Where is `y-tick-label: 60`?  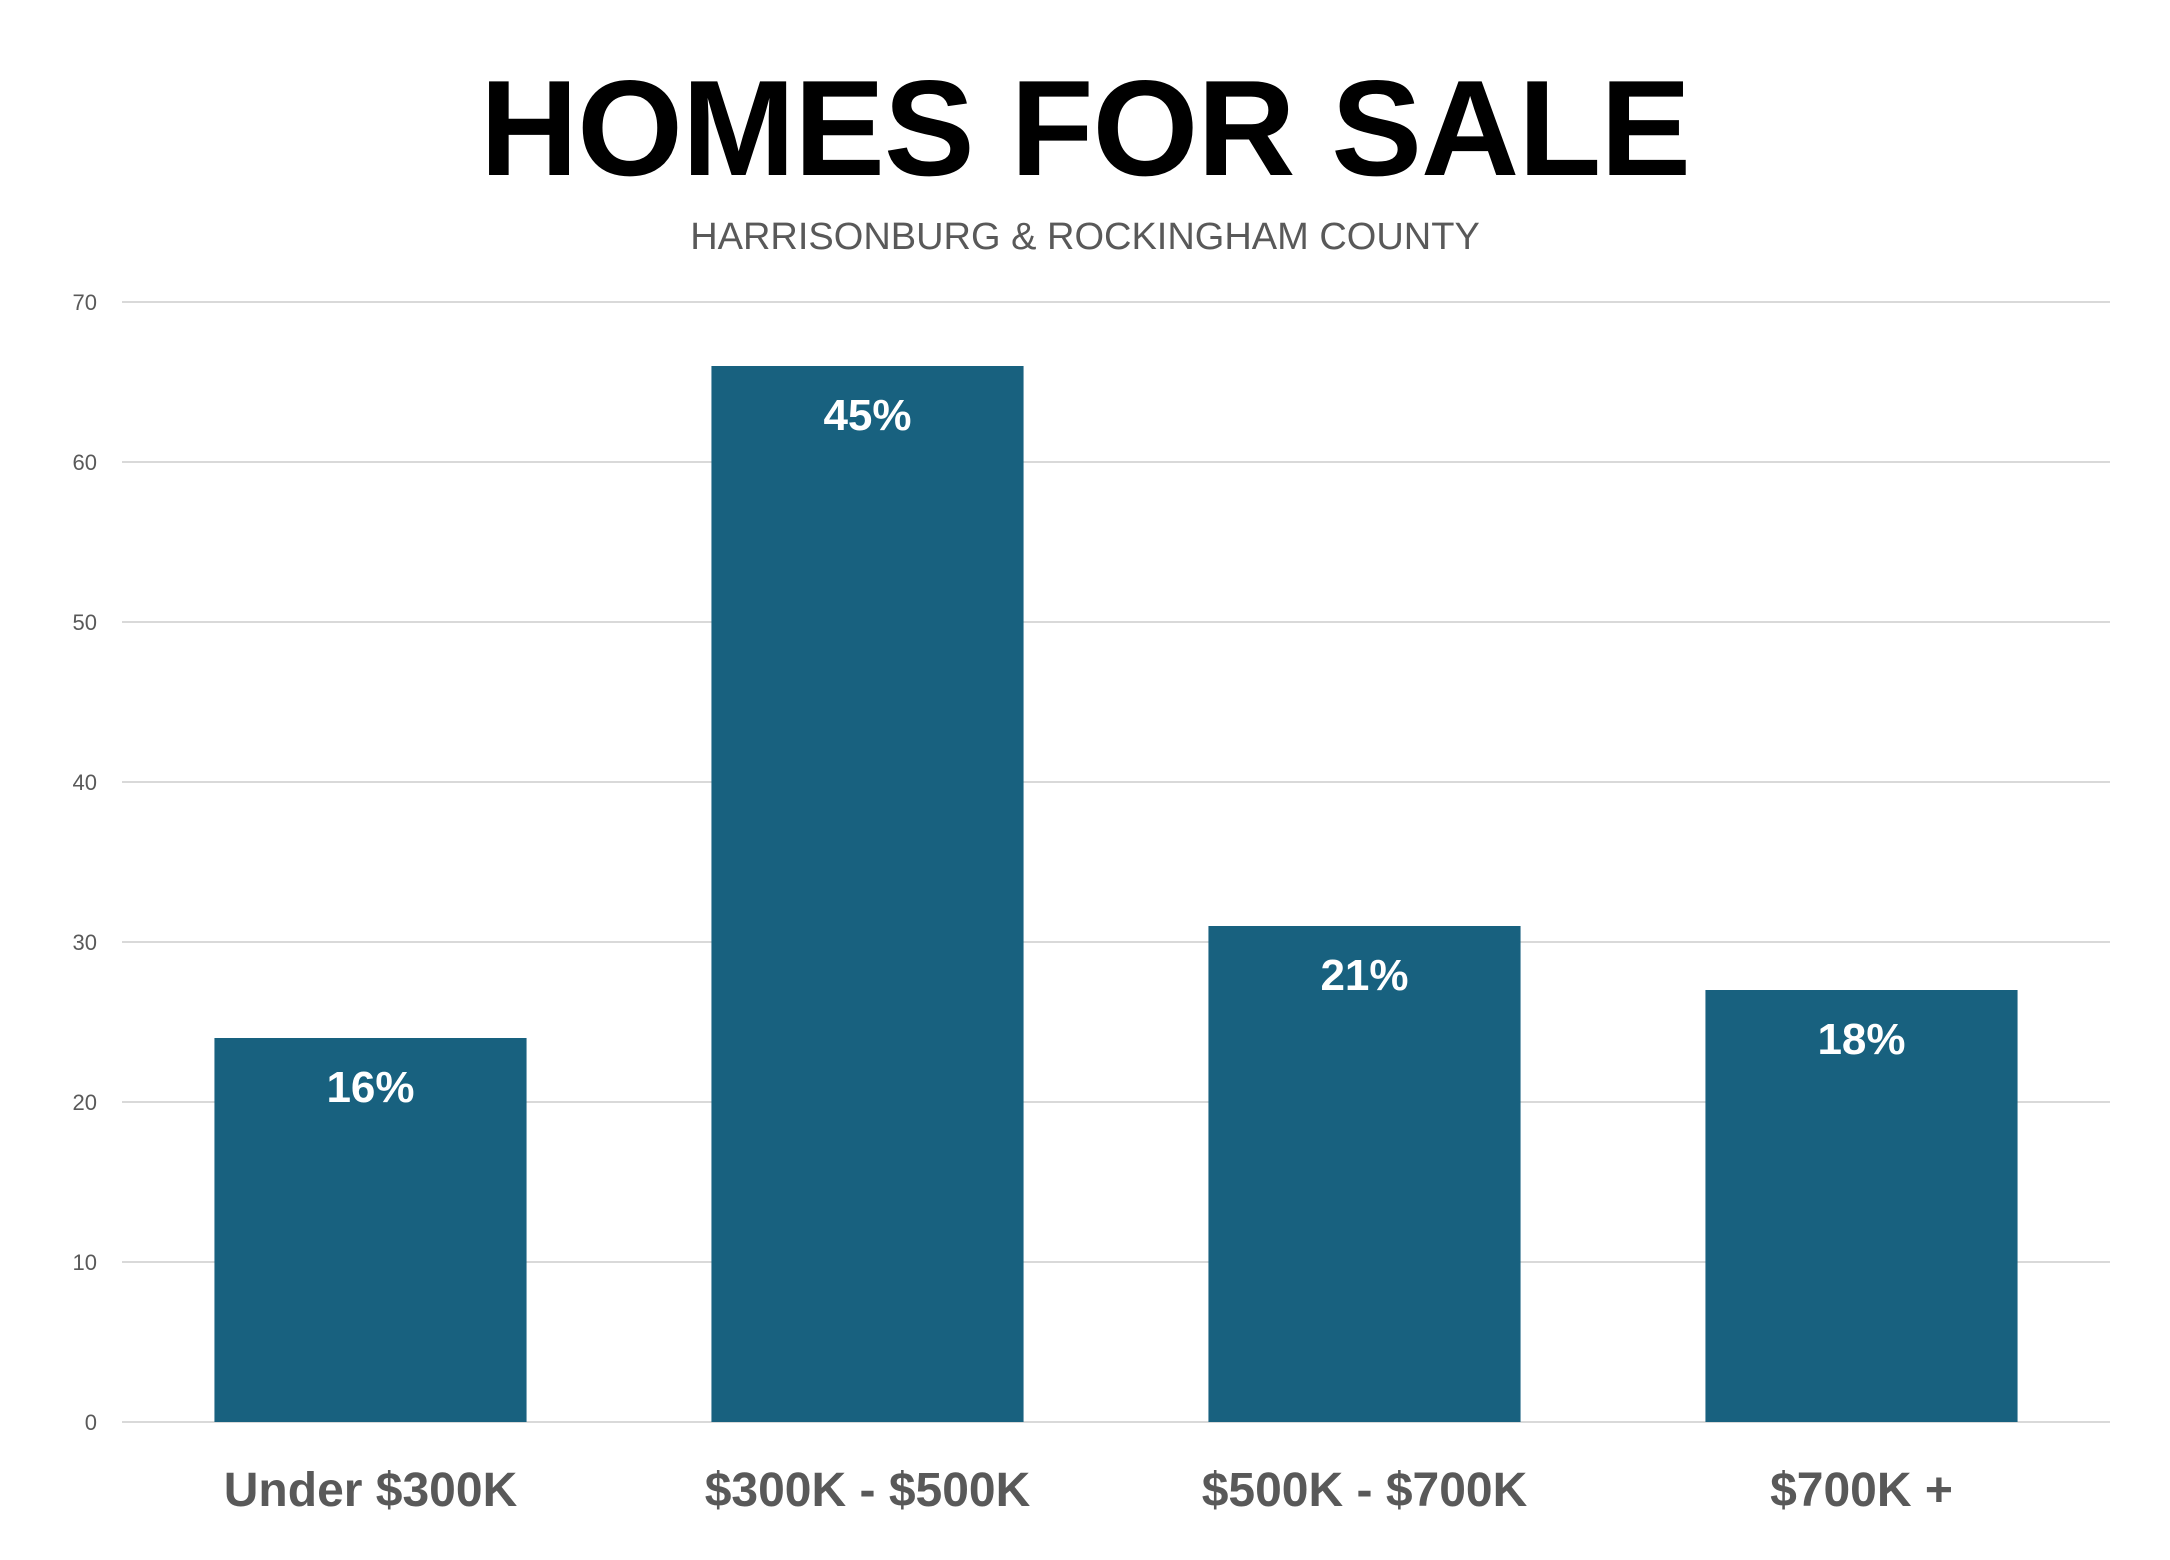 y-tick-label: 60 is located at coordinates (85, 462).